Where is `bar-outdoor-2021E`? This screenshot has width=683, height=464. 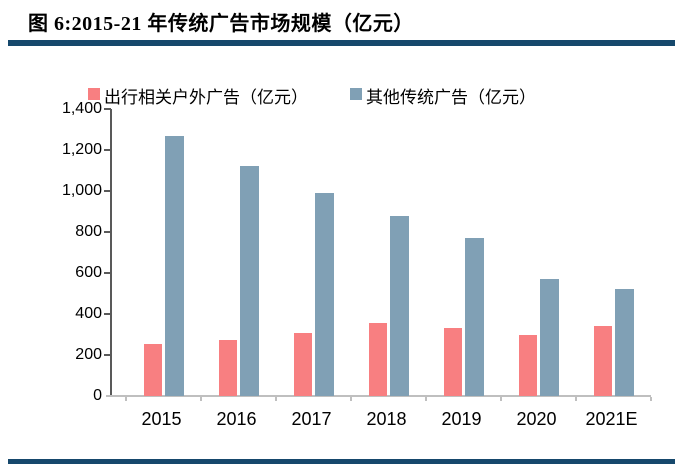 bar-outdoor-2021E is located at coordinates (602, 361).